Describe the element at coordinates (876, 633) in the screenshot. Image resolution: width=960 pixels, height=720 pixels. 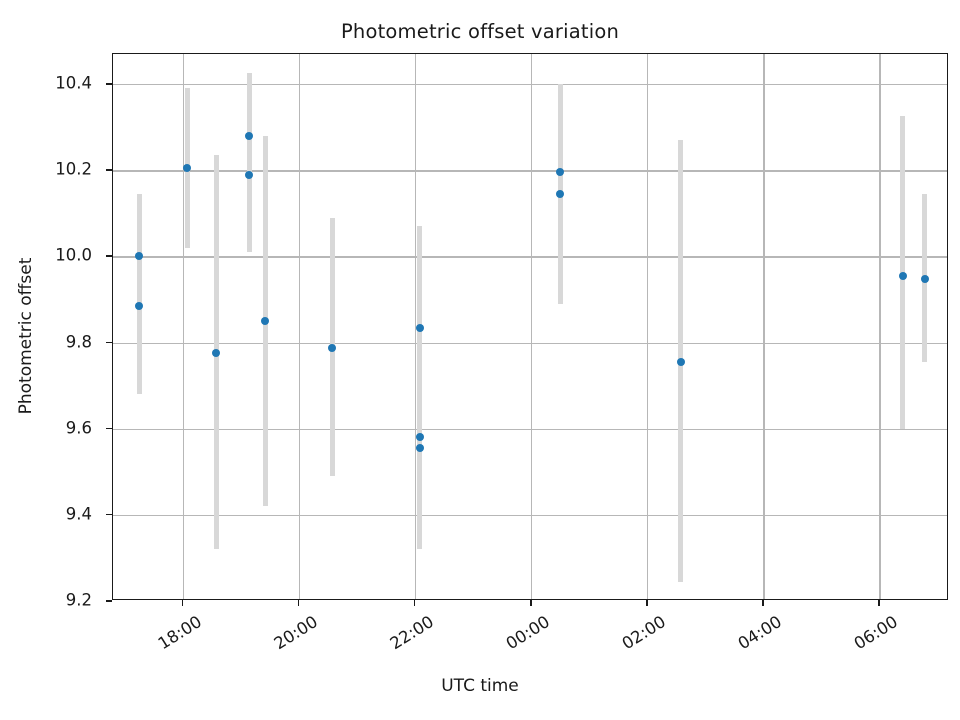
I see `x-tick-label: 06:00` at that location.